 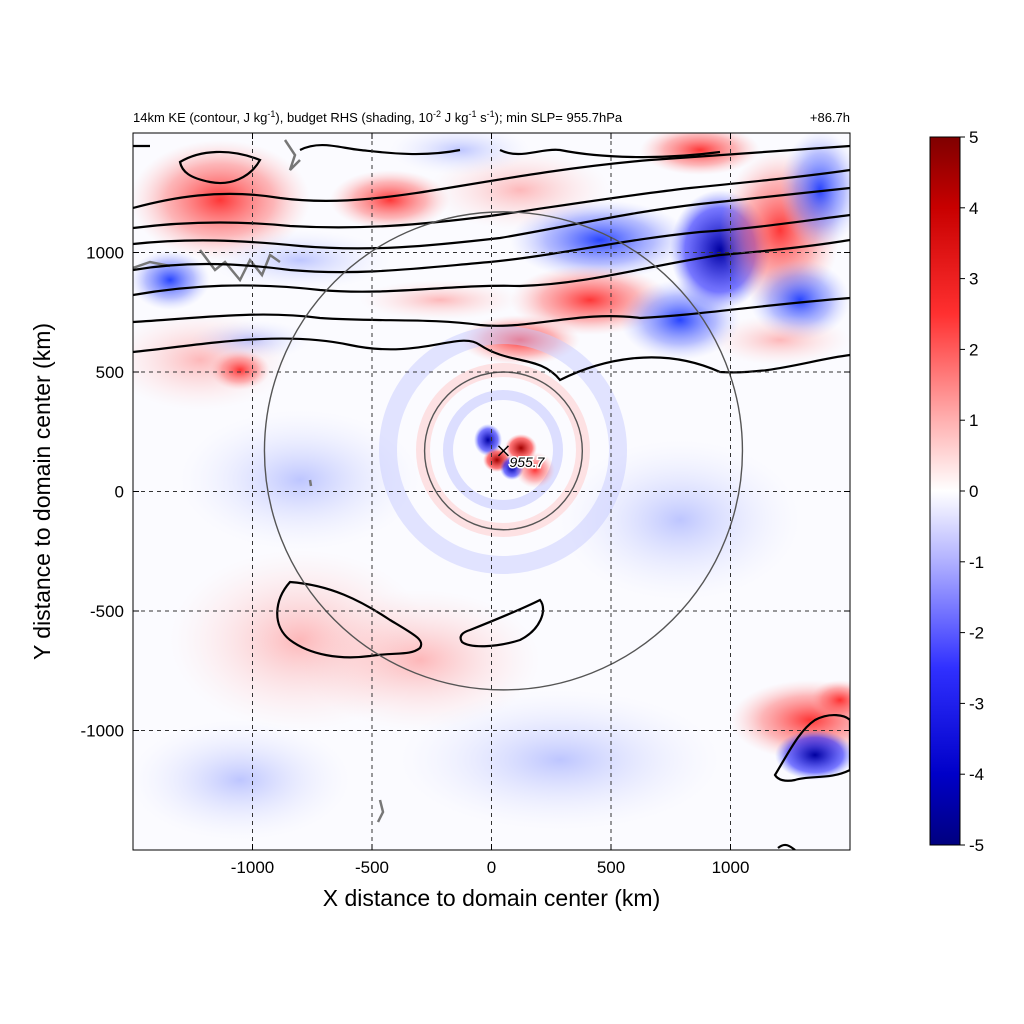 What do you see at coordinates (973, 420) in the screenshot?
I see `colorbar-tick-label: 1` at bounding box center [973, 420].